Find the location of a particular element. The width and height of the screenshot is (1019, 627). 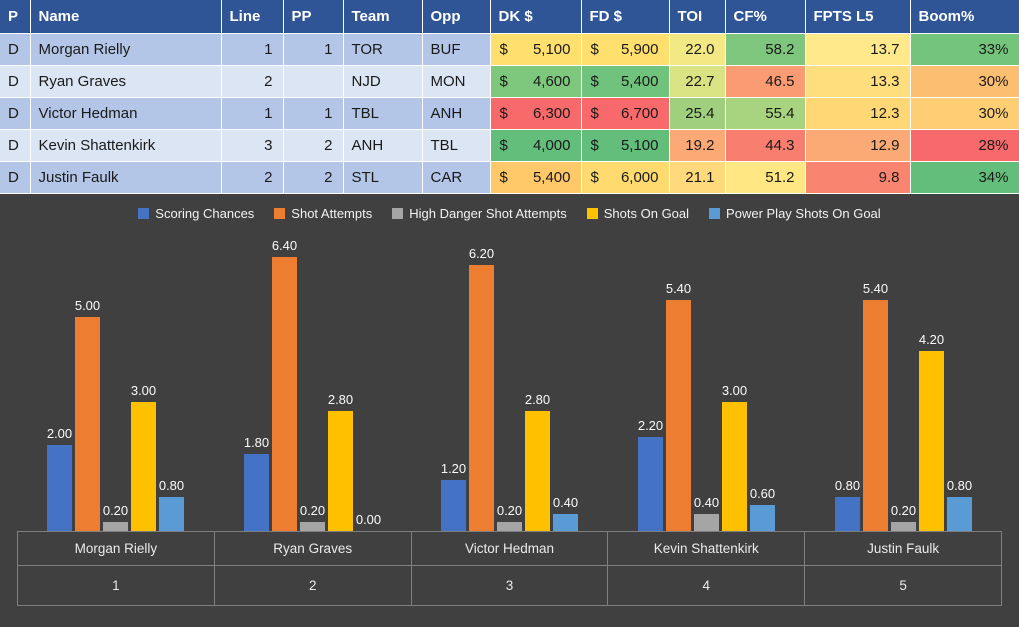

legend-swatch-shot-attempts is located at coordinates (280, 213).